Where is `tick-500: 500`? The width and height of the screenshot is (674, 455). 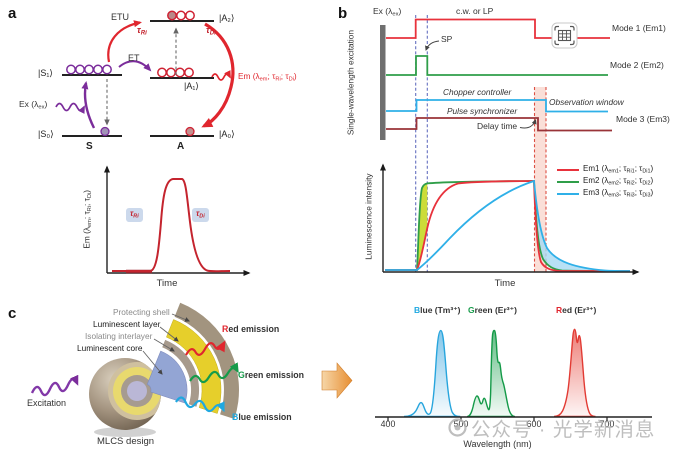 tick-500: 500 is located at coordinates (461, 424).